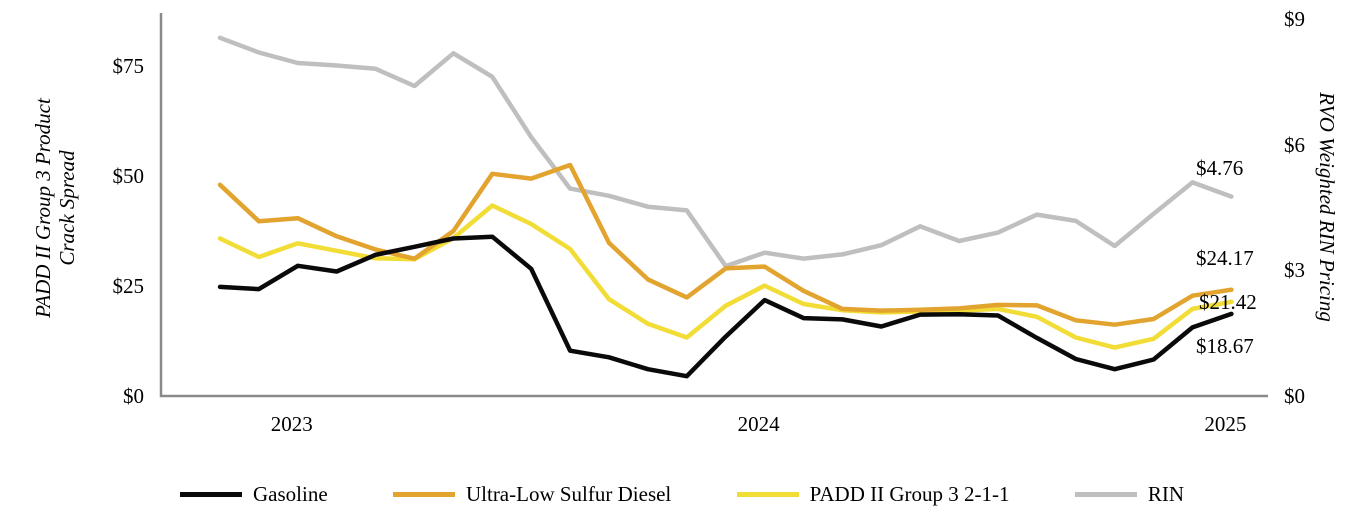 This screenshot has height=532, width=1364. I want to click on ulsd-line-swatch, so click(423, 494).